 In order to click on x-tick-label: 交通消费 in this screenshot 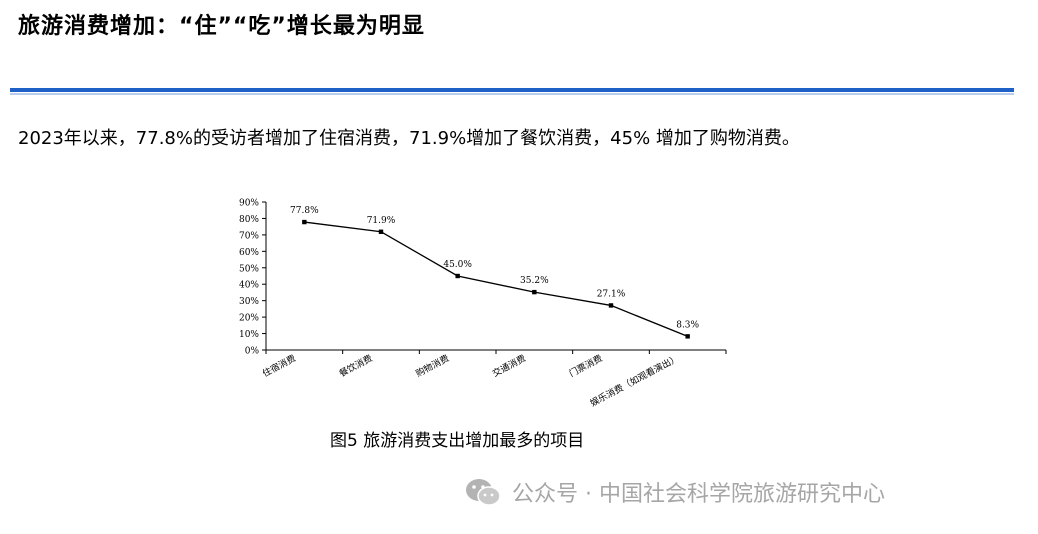, I will do `click(508, 366)`.